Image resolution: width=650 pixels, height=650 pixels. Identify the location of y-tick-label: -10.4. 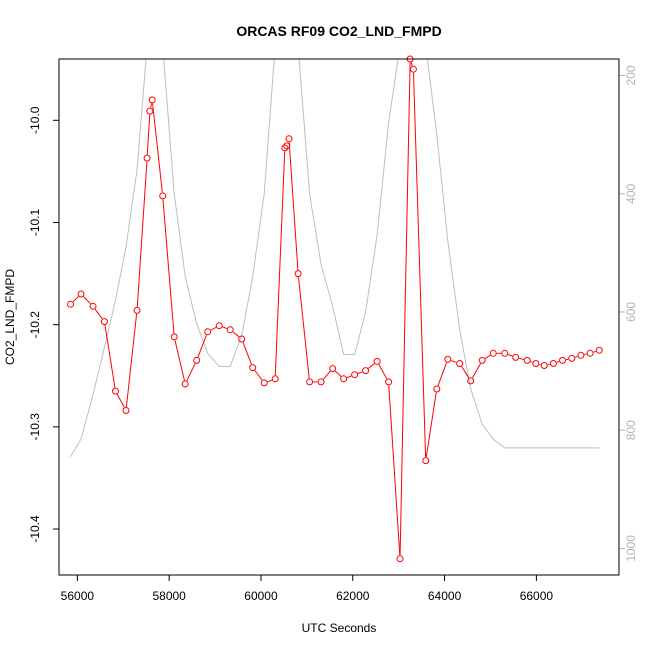
(35, 529).